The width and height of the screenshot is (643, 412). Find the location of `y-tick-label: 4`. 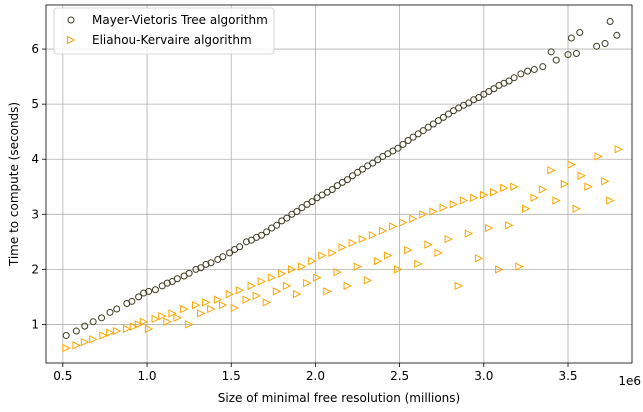

y-tick-label: 4 is located at coordinates (35, 159).